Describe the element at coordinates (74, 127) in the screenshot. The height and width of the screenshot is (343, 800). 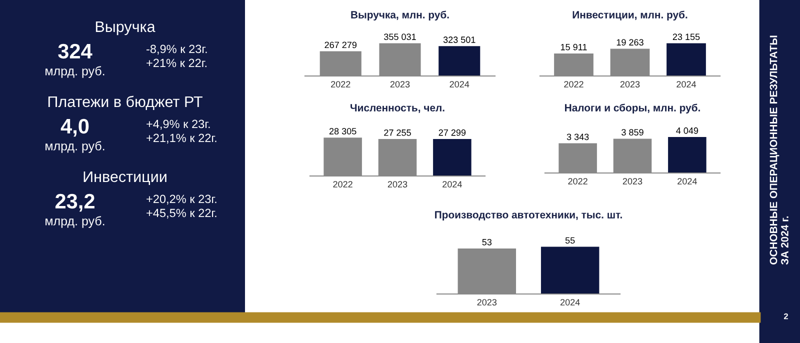
I see `text: 4,0` at that location.